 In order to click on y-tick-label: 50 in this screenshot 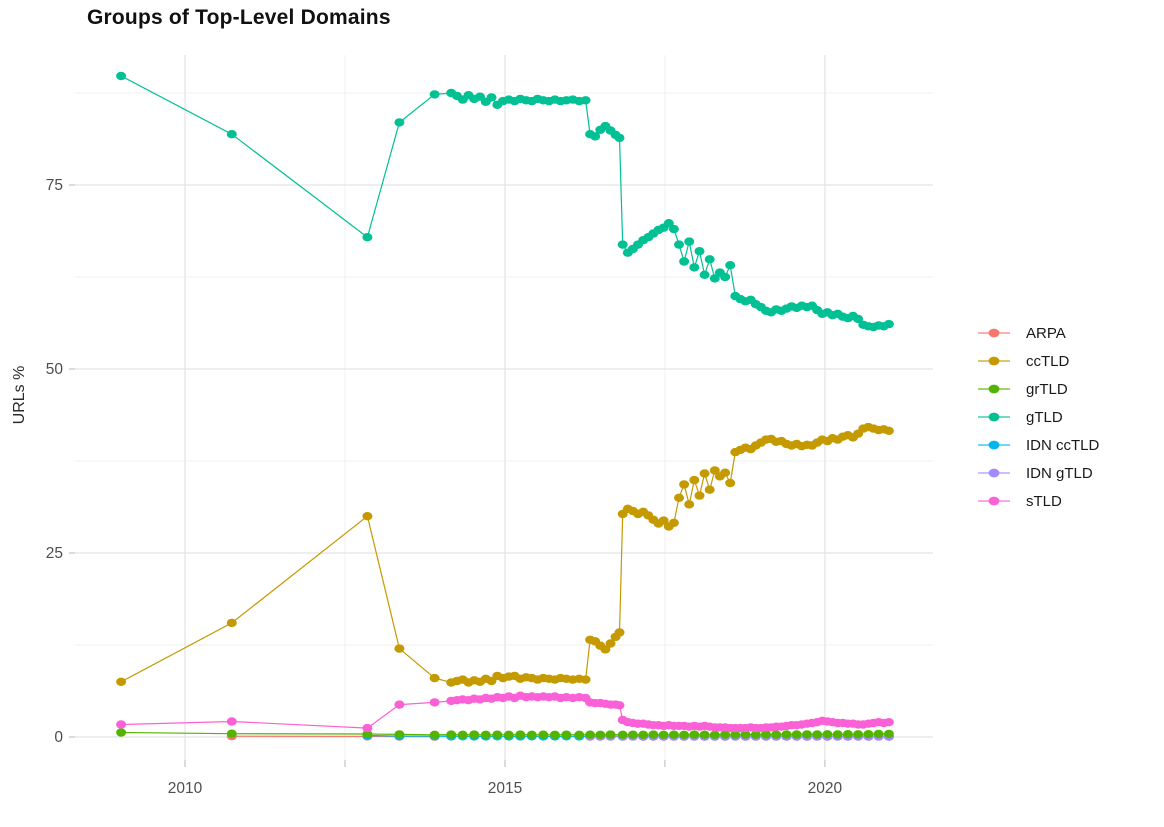, I will do `click(55, 369)`.